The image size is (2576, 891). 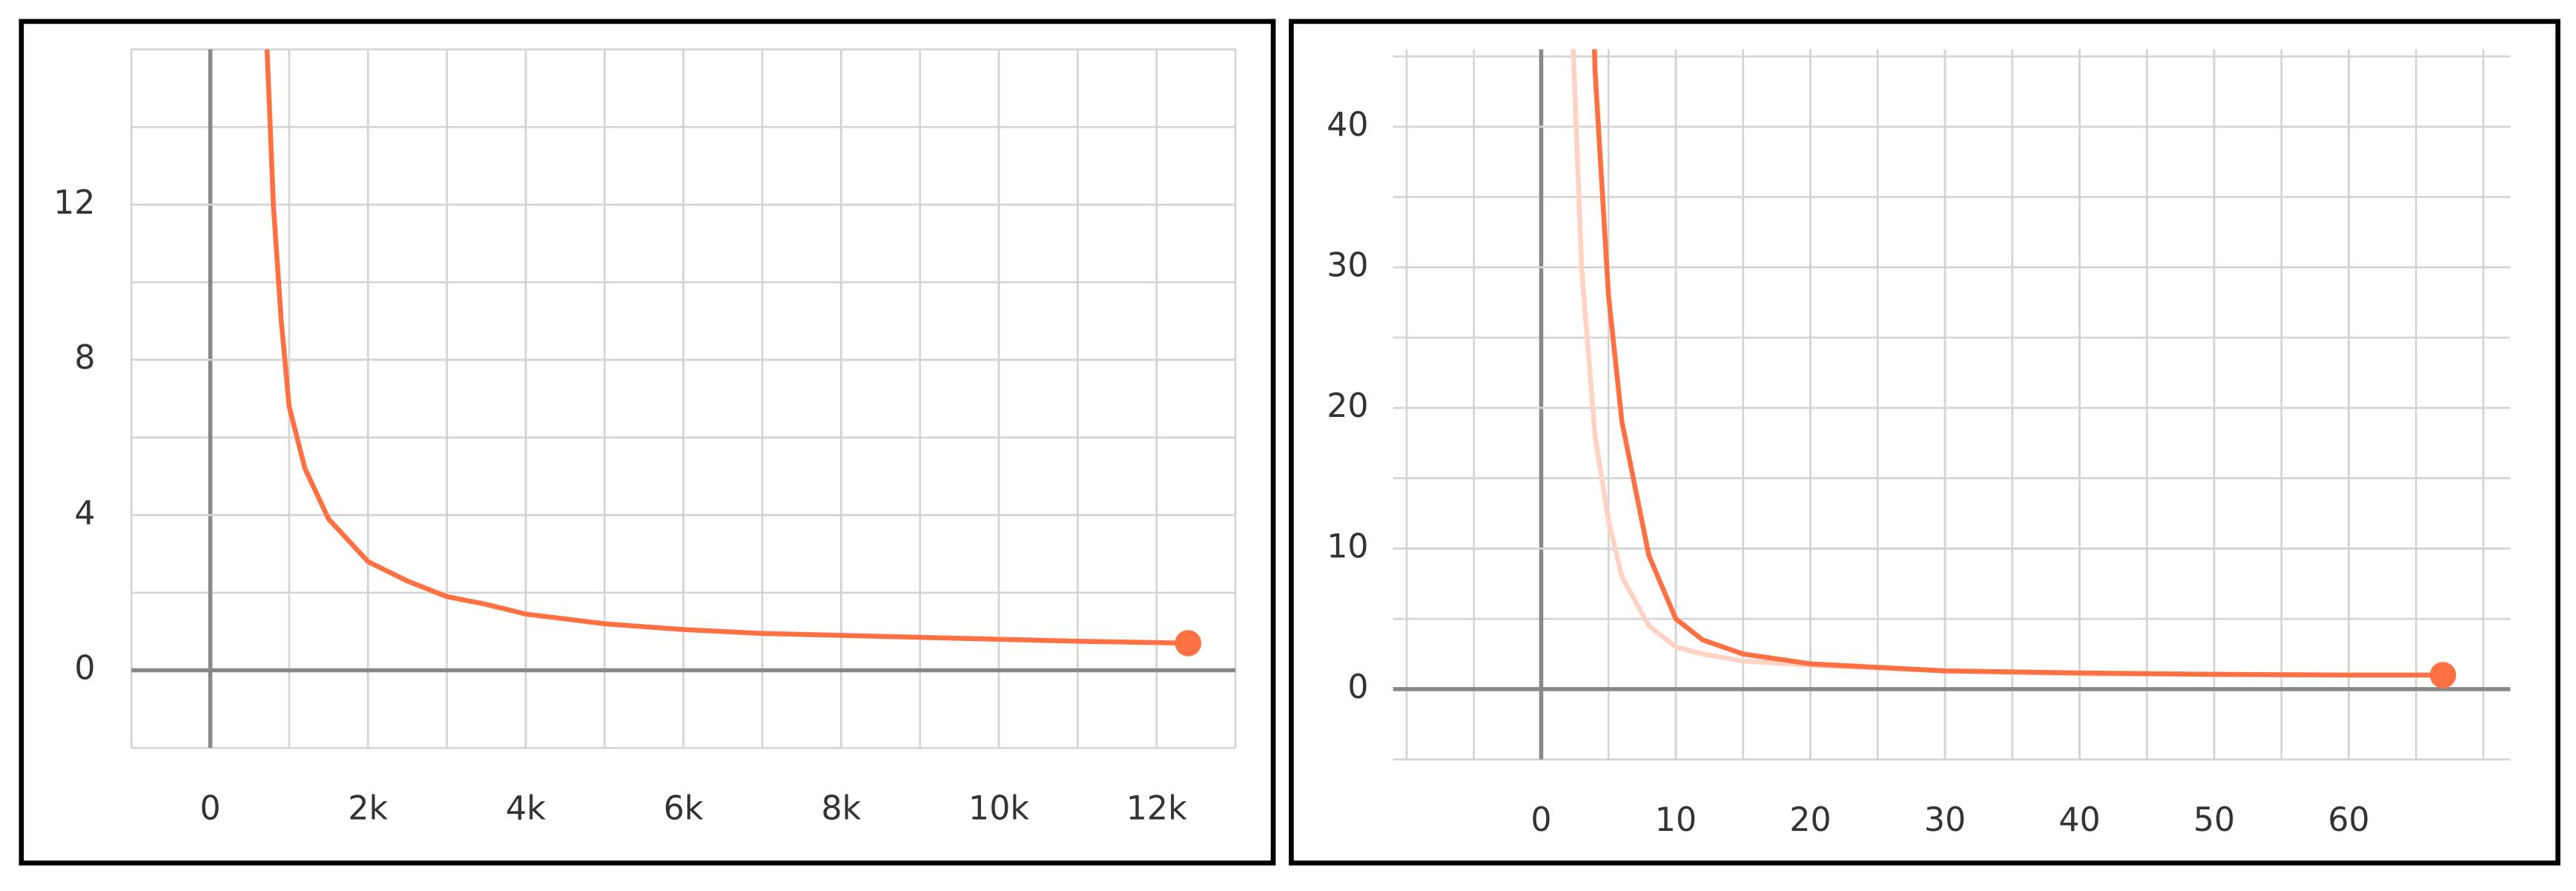 What do you see at coordinates (841, 808) in the screenshot?
I see `x-tick-label: 8k` at bounding box center [841, 808].